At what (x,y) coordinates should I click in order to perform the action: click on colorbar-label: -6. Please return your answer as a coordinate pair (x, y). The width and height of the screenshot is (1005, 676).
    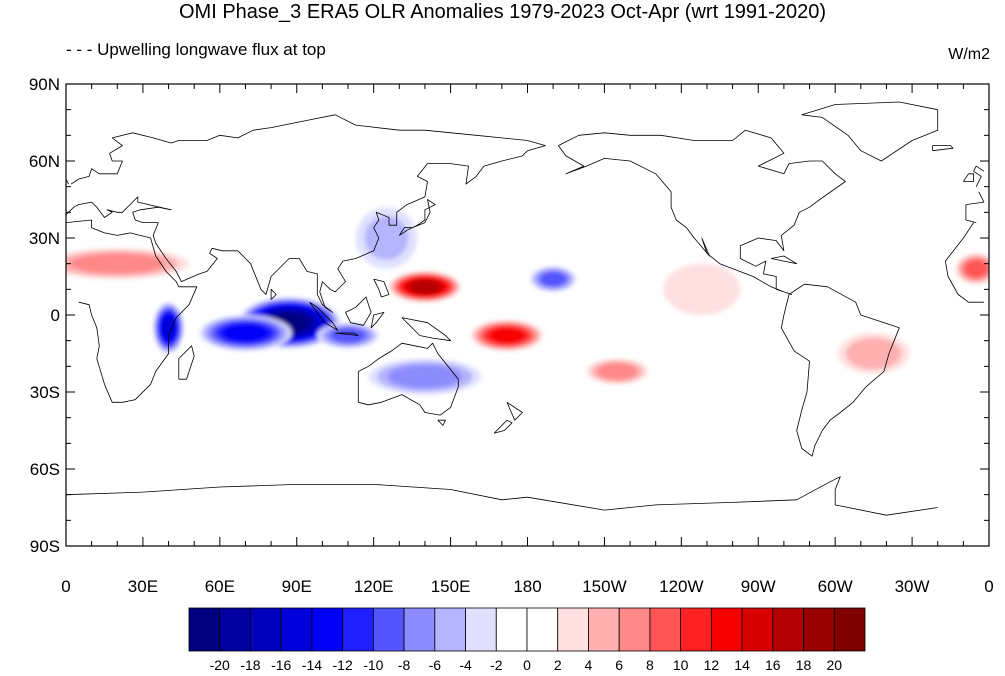
    Looking at the image, I should click on (435, 665).